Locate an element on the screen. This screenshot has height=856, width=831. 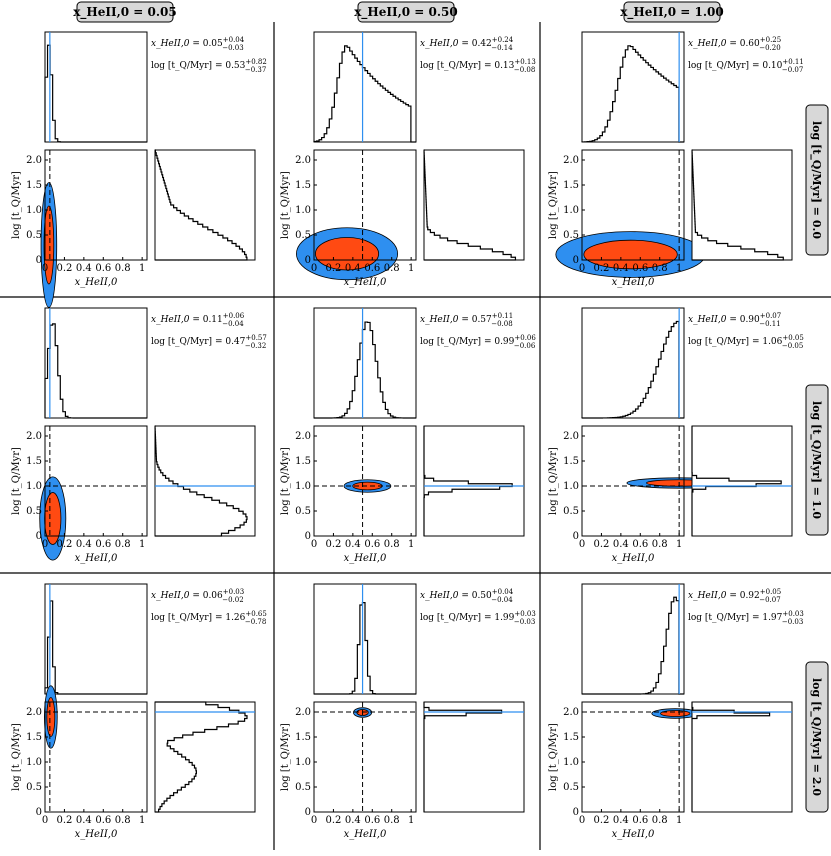
t-estimate-median: 0.47 is located at coordinates (235, 342).